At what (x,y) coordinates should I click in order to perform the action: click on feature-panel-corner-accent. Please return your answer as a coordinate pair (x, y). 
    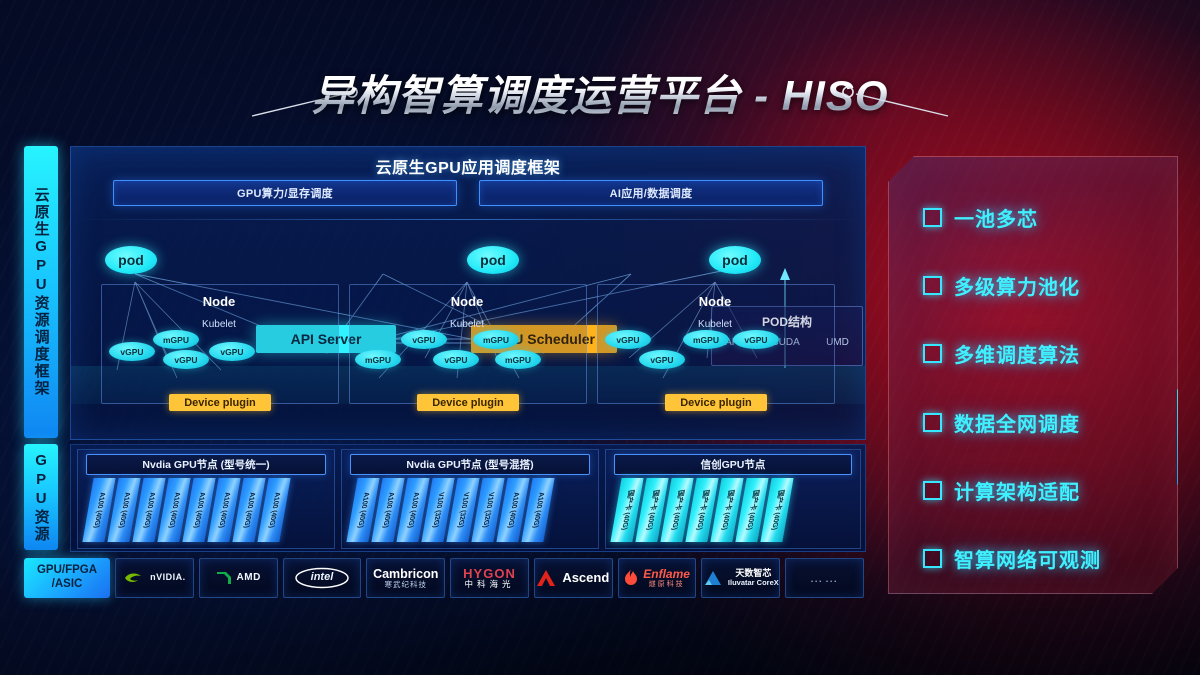
    Looking at the image, I should click on (1184, 437).